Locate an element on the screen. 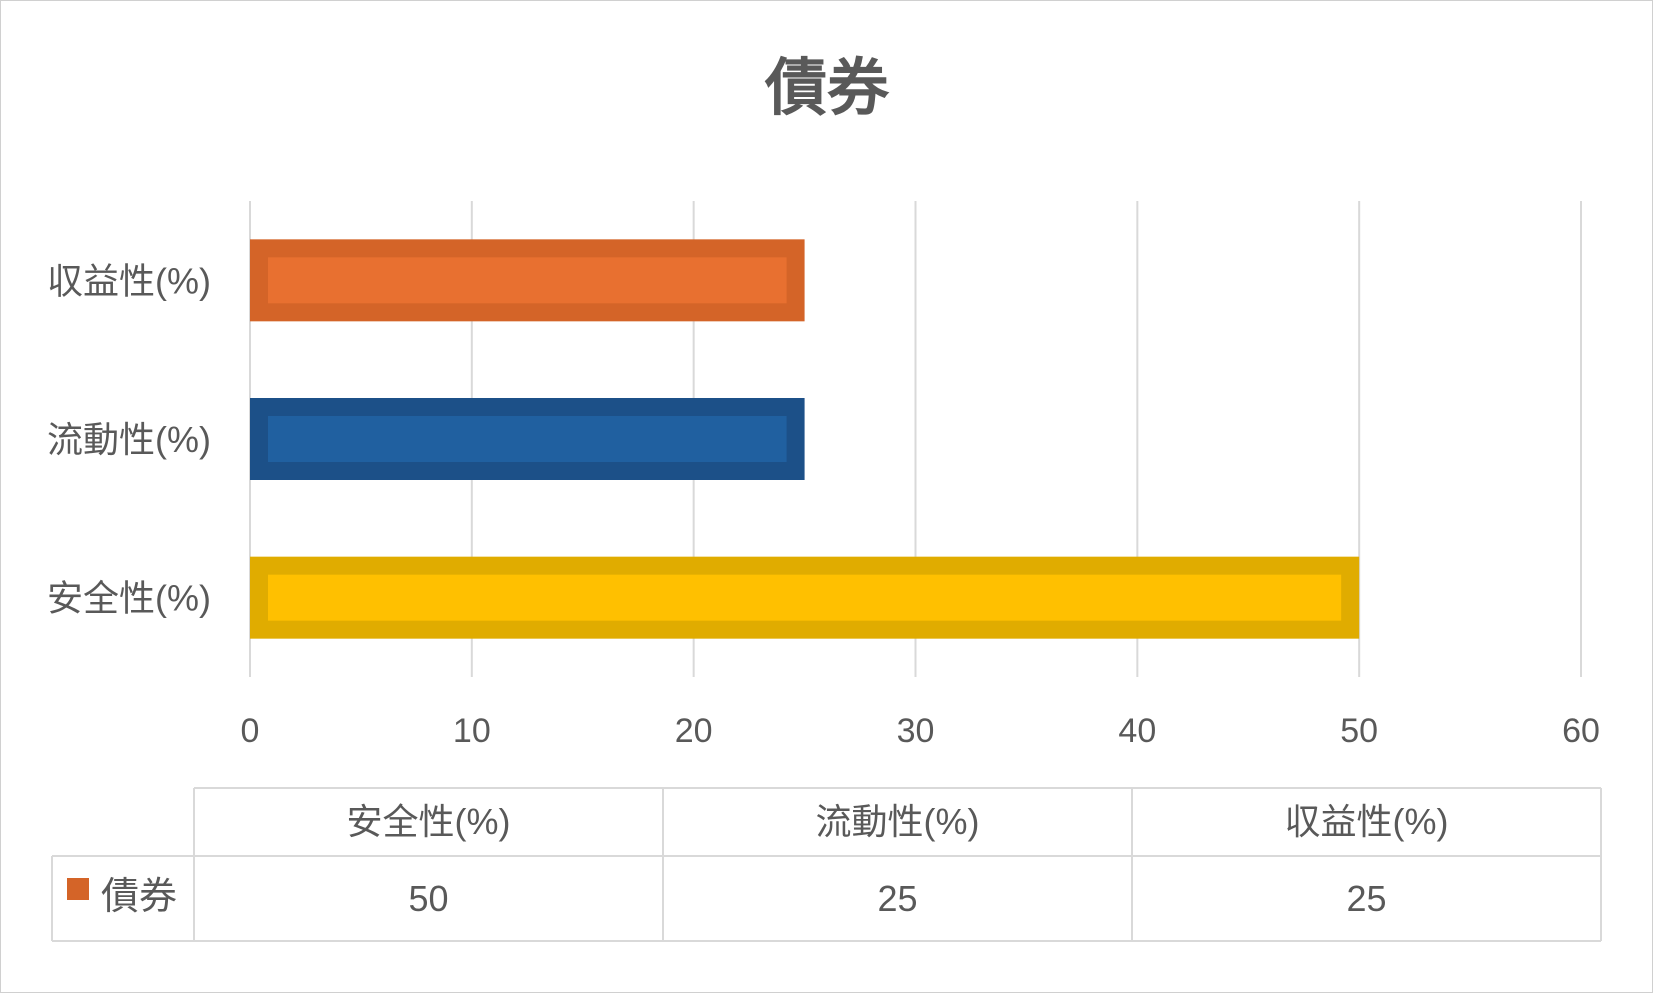  legend-key is located at coordinates (78, 889).